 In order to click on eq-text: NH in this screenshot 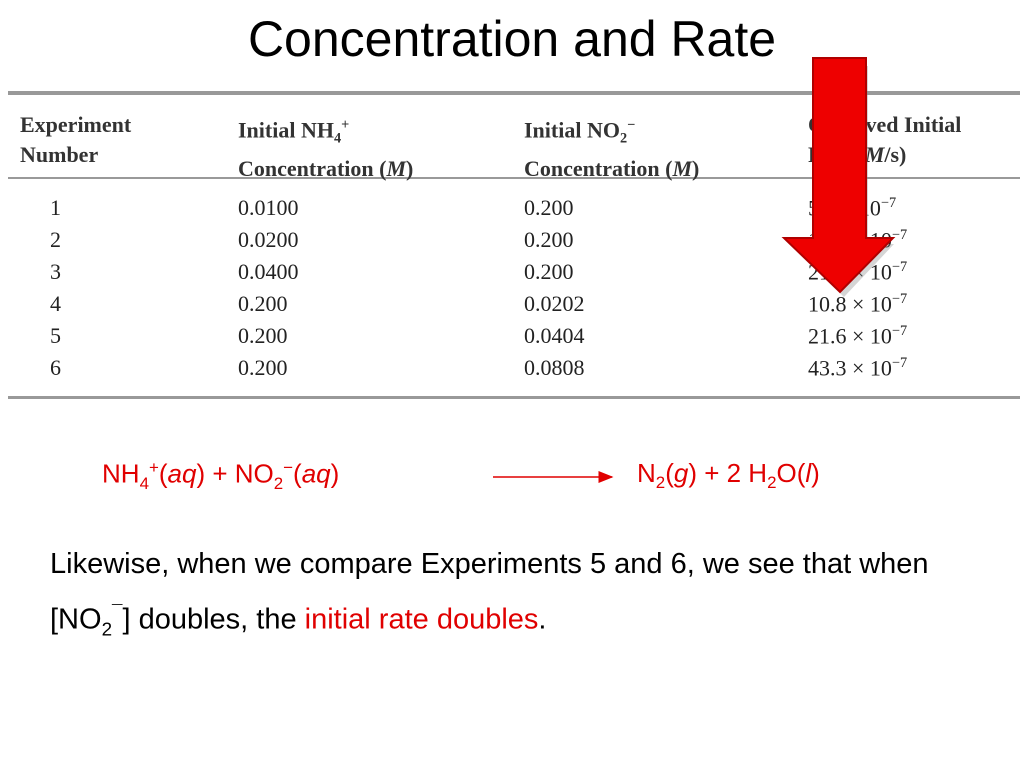, I will do `click(121, 473)`.